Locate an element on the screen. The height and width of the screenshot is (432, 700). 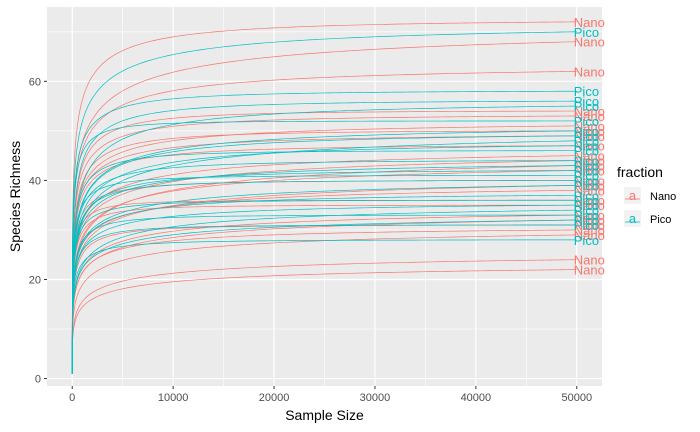
legend: fraction a Nano a Pico is located at coordinates (646, 195).